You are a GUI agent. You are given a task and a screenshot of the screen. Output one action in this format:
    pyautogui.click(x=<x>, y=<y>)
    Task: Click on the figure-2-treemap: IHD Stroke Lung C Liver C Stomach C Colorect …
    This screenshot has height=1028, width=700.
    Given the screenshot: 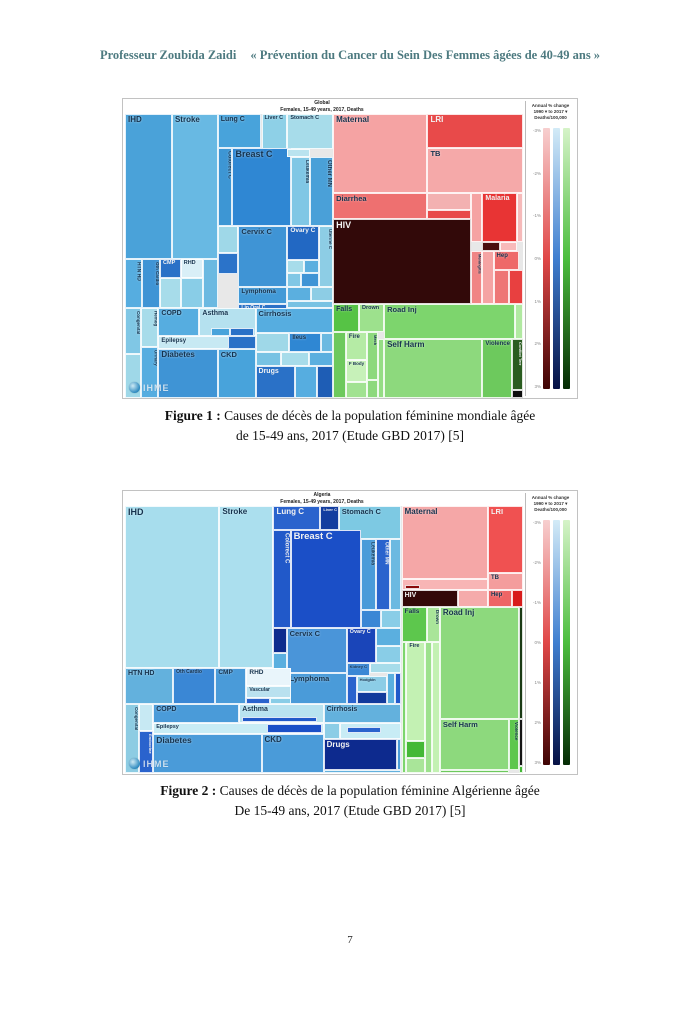 What is the action you would take?
    pyautogui.click(x=324, y=639)
    